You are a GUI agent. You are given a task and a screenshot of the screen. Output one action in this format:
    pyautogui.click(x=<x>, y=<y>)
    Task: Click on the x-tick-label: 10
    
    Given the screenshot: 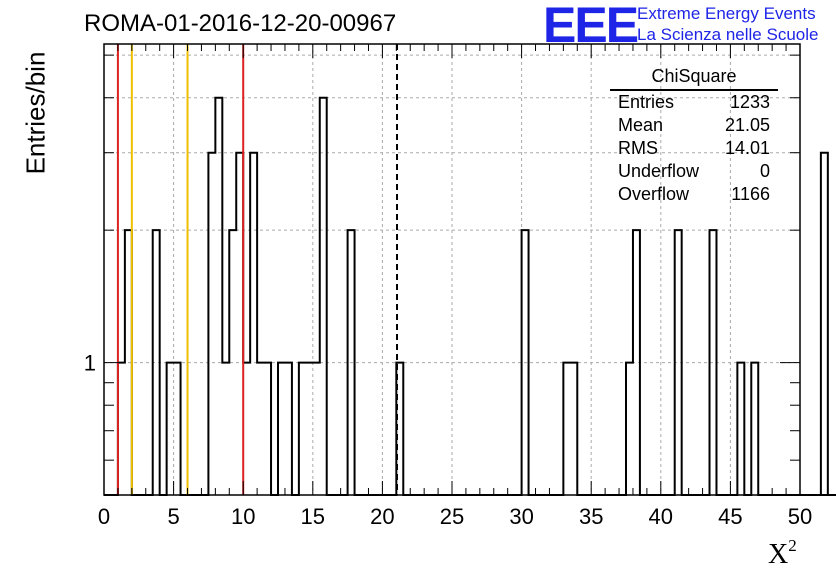 What is the action you would take?
    pyautogui.click(x=243, y=516)
    